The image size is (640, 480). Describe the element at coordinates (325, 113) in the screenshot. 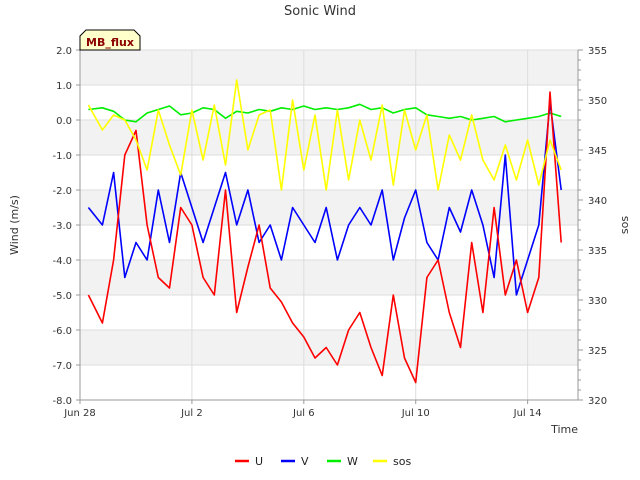

I see `series-line-w` at that location.